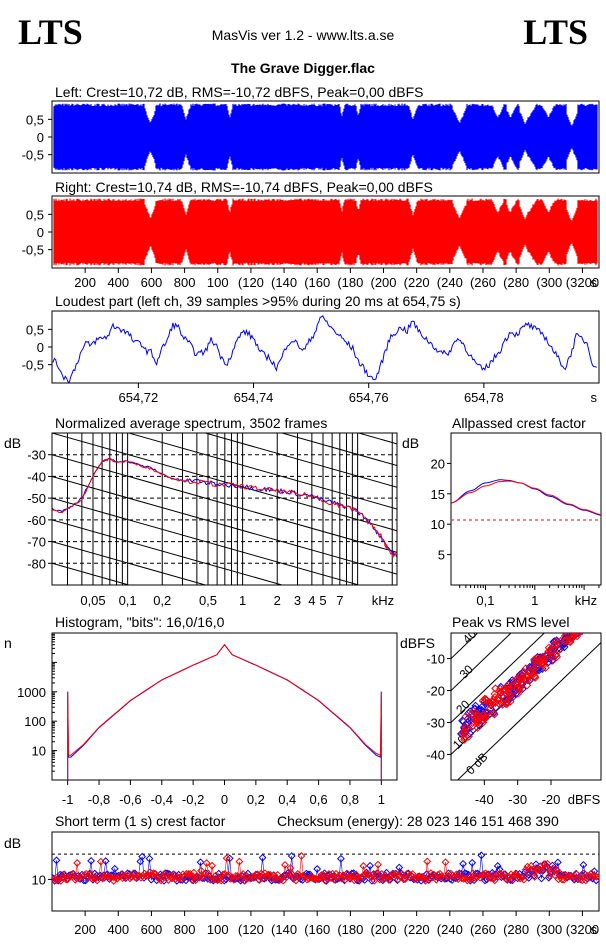  I want to click on stc-frame, so click(325, 871).